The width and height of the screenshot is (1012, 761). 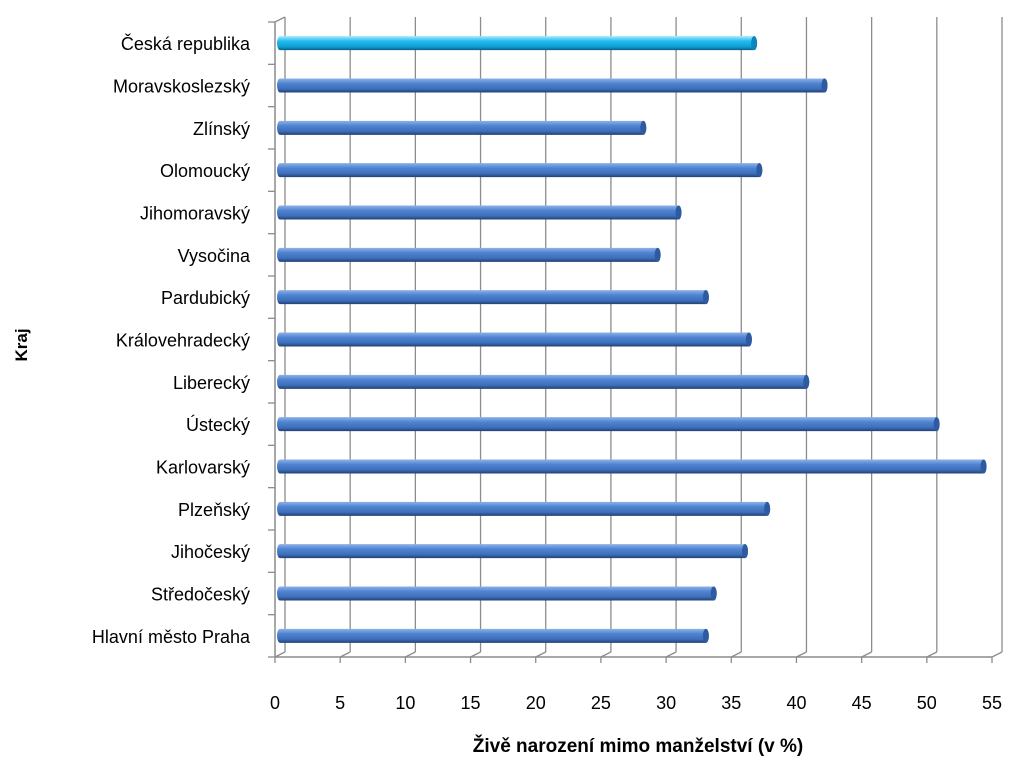 What do you see at coordinates (471, 703) in the screenshot?
I see `x-tick-label: 15` at bounding box center [471, 703].